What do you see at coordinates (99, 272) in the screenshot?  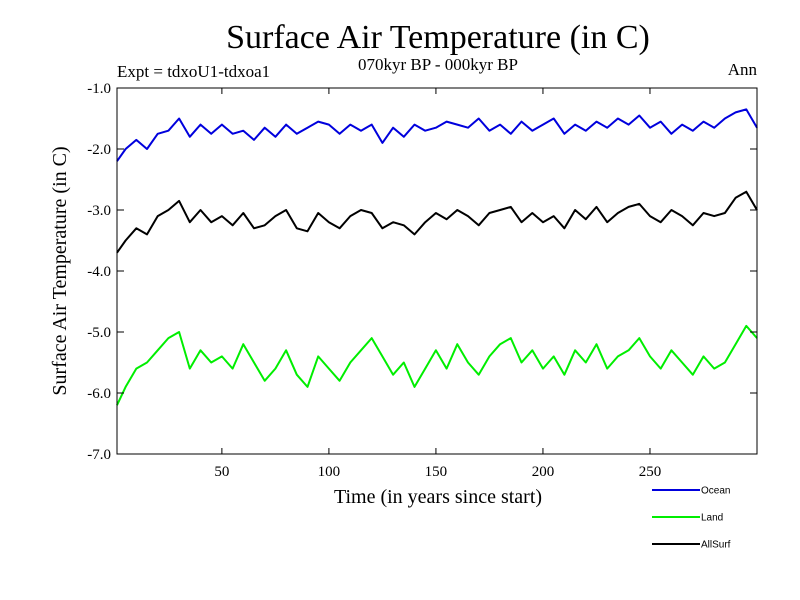 I see `y-tick-label: -4.0` at bounding box center [99, 272].